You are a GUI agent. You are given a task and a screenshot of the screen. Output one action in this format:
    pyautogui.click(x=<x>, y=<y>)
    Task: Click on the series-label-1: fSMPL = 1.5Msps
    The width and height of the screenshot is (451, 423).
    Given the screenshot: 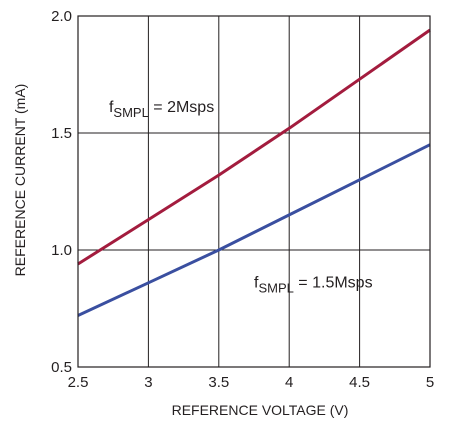 What is the action you would take?
    pyautogui.click(x=313, y=284)
    